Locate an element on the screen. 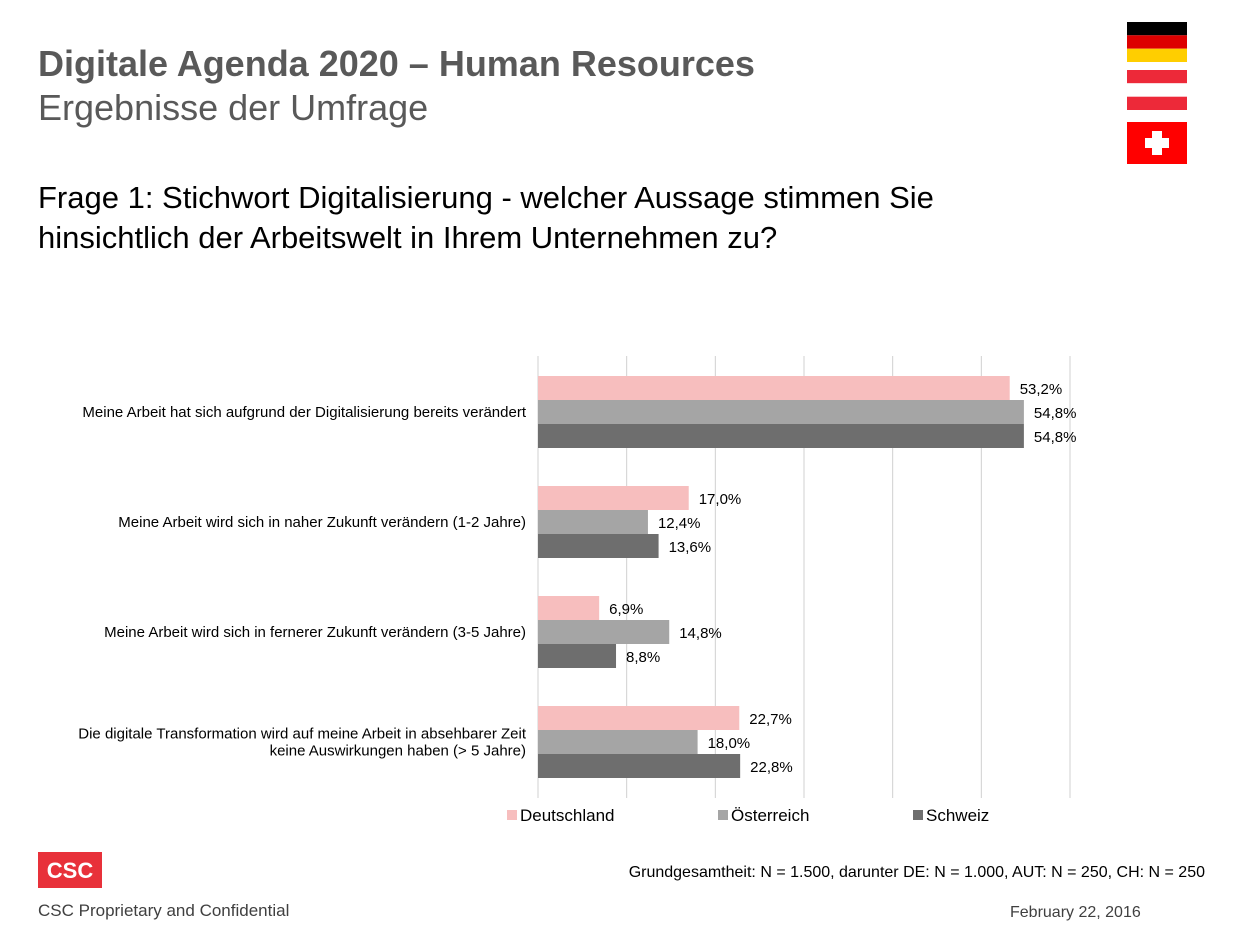 The width and height of the screenshot is (1247, 932). data-label: 12,4% is located at coordinates (679, 523).